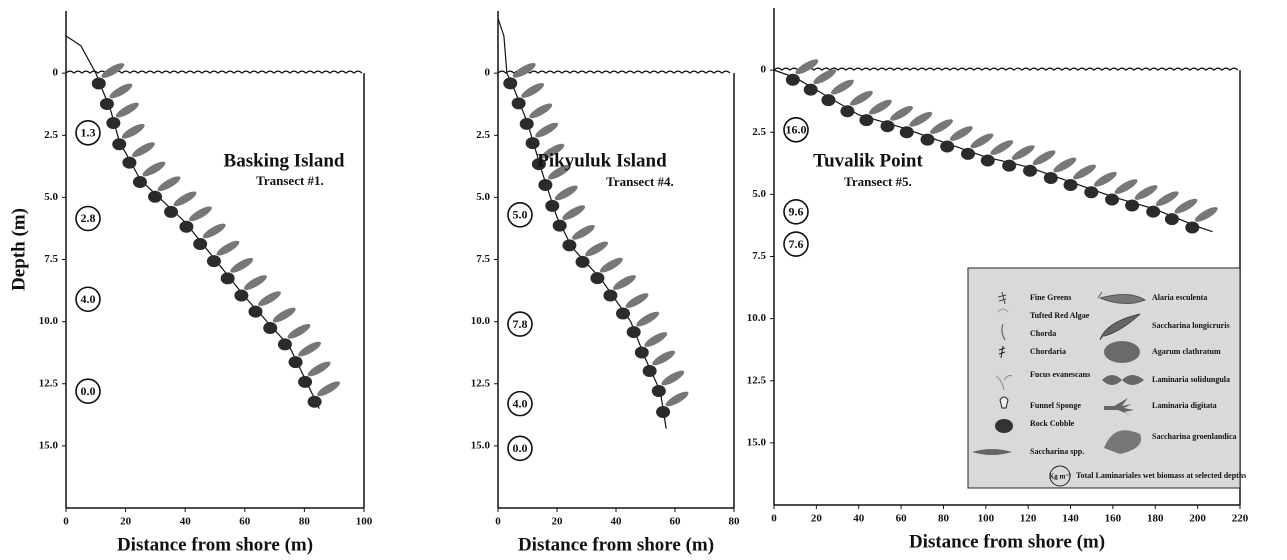 The width and height of the screenshot is (1287, 560). I want to click on biomass-label: 7.8, so click(520, 324).